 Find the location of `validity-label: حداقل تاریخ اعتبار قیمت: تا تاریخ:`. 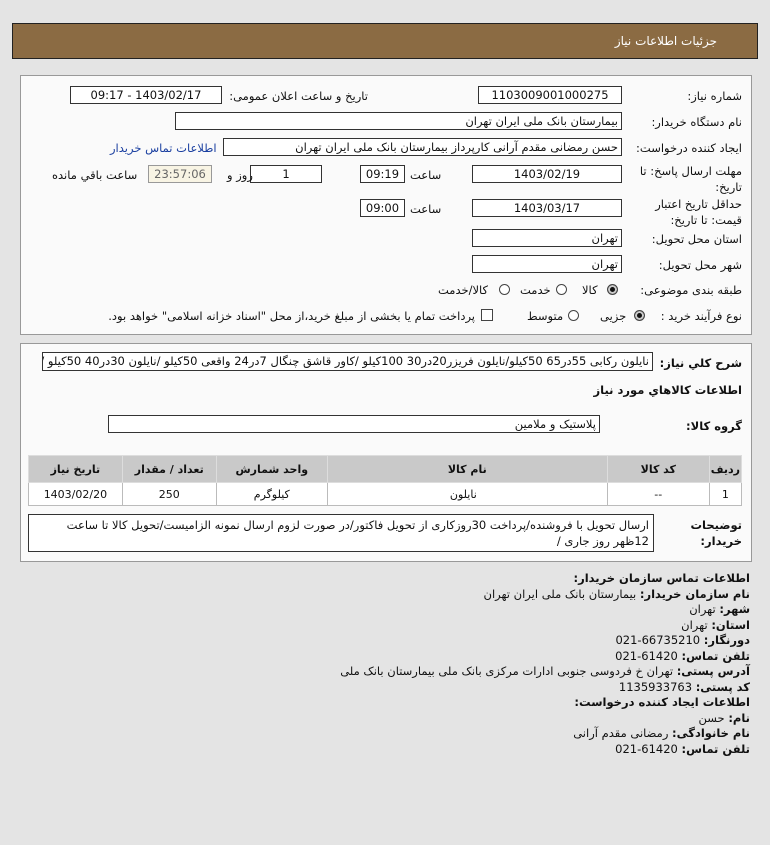

validity-label: حداقل تاریخ اعتبار قیمت: تا تاریخ: is located at coordinates (698, 212).